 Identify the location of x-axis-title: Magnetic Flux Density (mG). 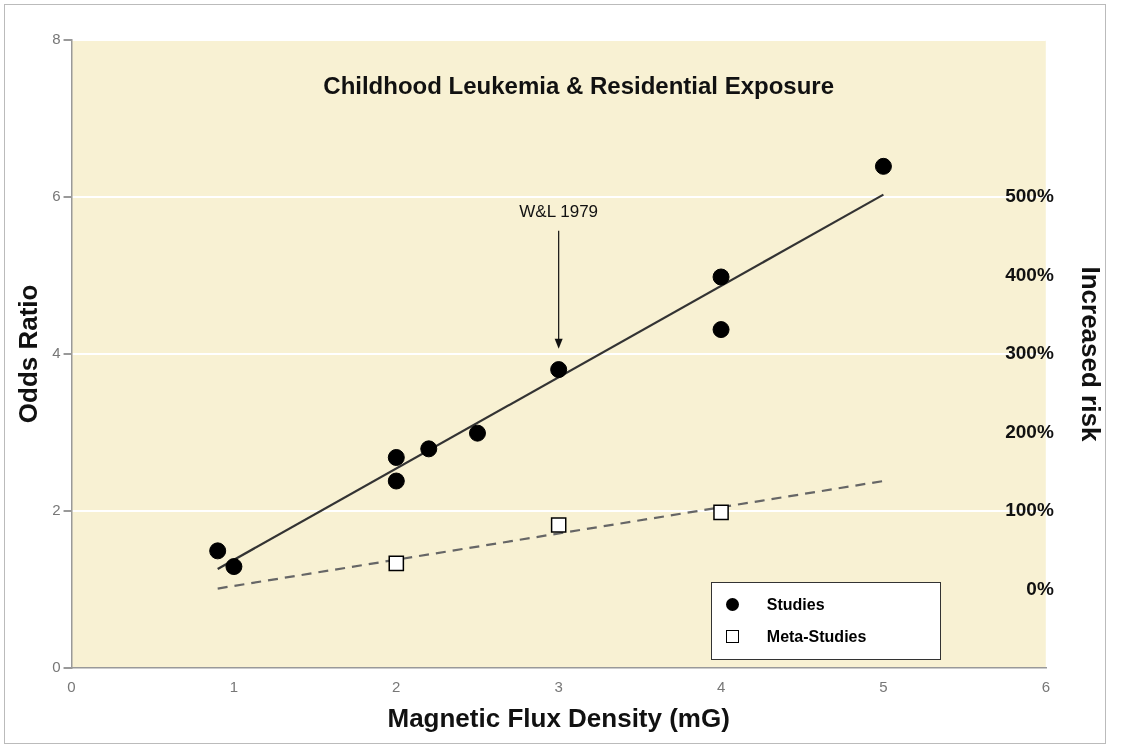
(558, 717).